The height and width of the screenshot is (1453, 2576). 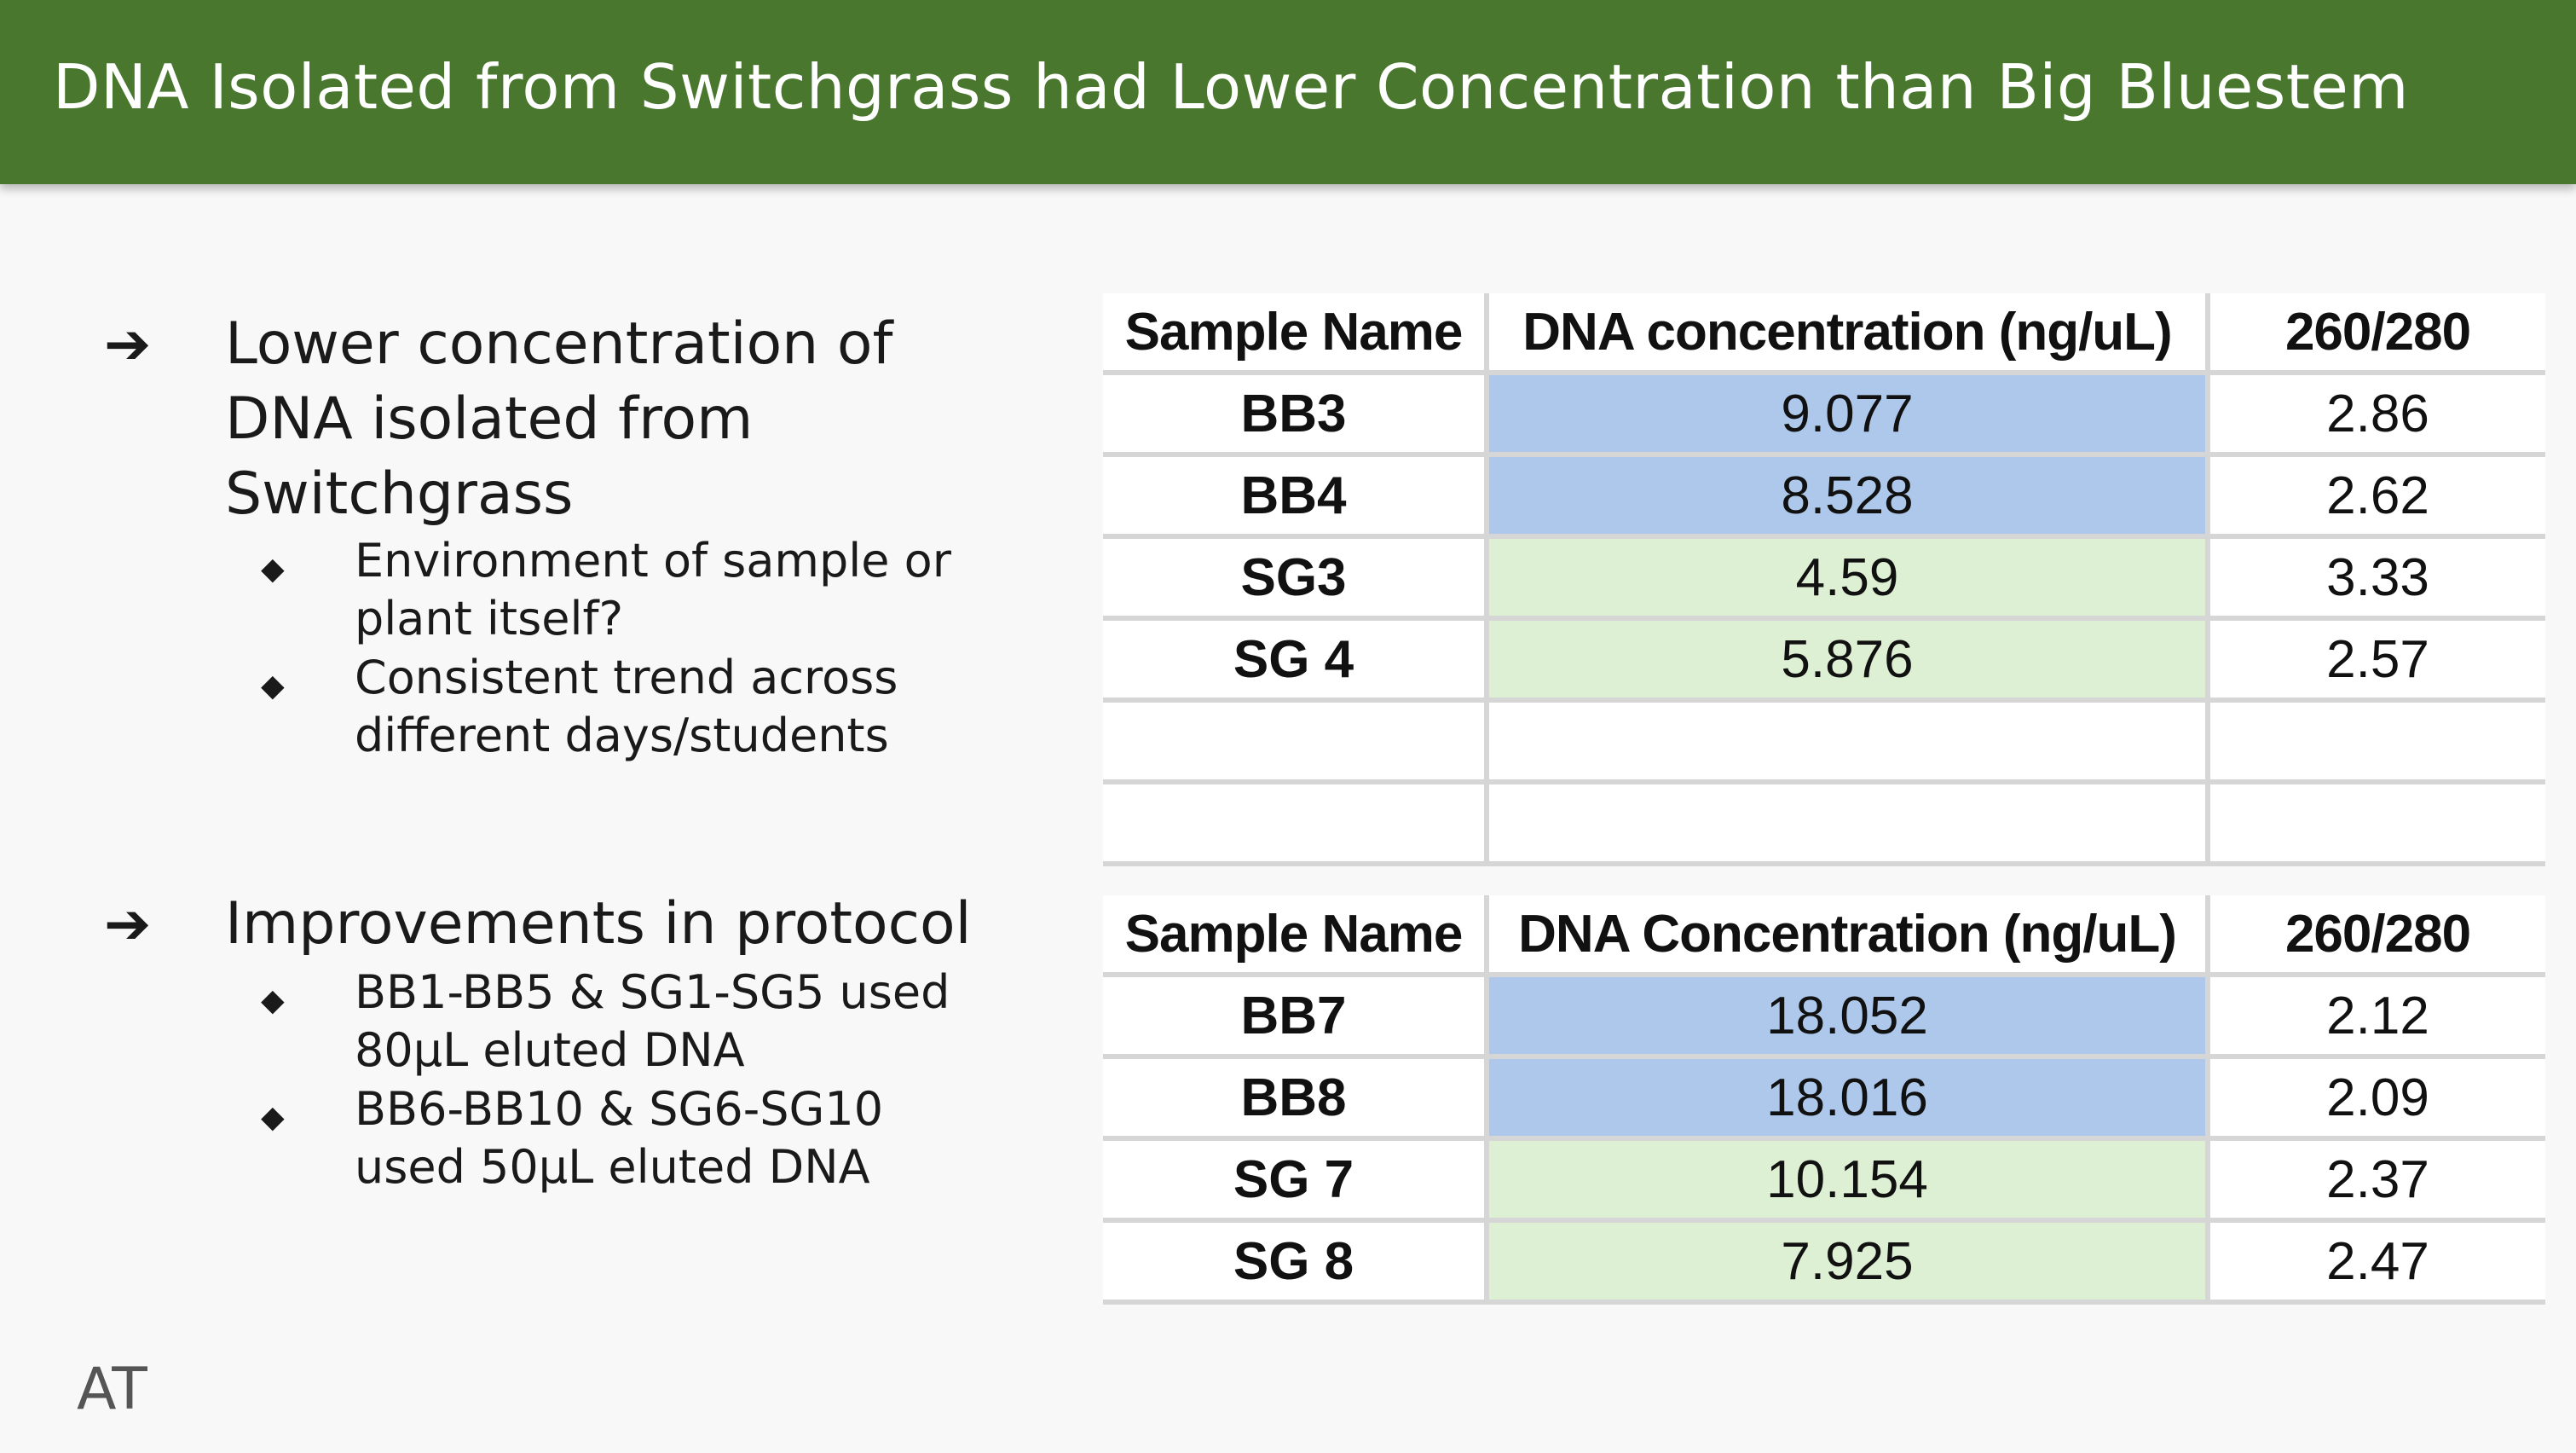 What do you see at coordinates (1296, 660) in the screenshot?
I see `sample-name-cell: SG 4` at bounding box center [1296, 660].